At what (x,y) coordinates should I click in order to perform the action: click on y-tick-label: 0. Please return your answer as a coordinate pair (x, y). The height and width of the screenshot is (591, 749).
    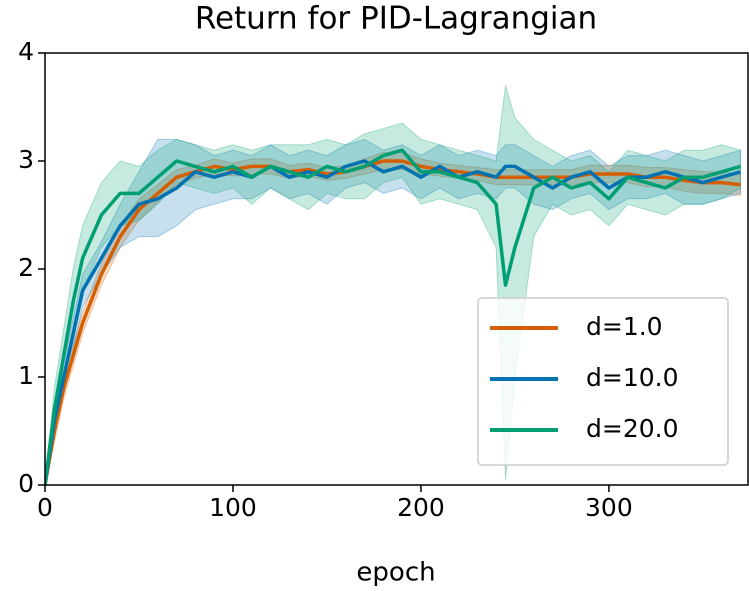
    Looking at the image, I should click on (26, 483).